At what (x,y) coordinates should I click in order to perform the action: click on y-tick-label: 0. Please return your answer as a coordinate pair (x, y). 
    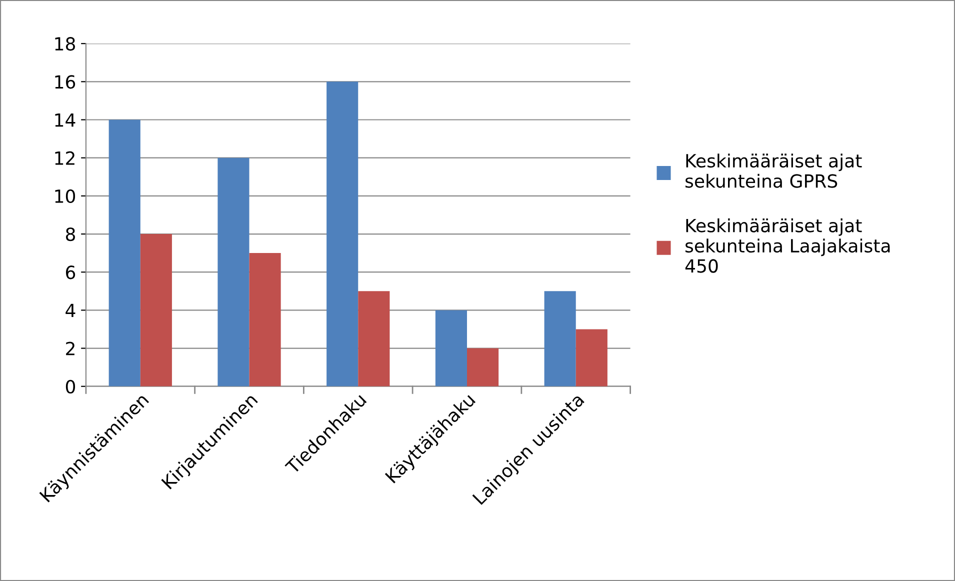
    Looking at the image, I should click on (71, 387).